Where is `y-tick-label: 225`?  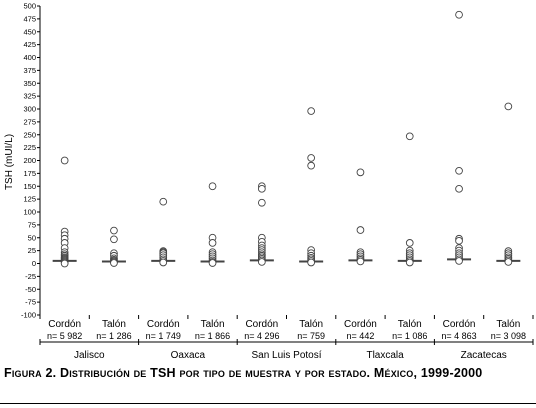
y-tick-label: 225 is located at coordinates (29, 147).